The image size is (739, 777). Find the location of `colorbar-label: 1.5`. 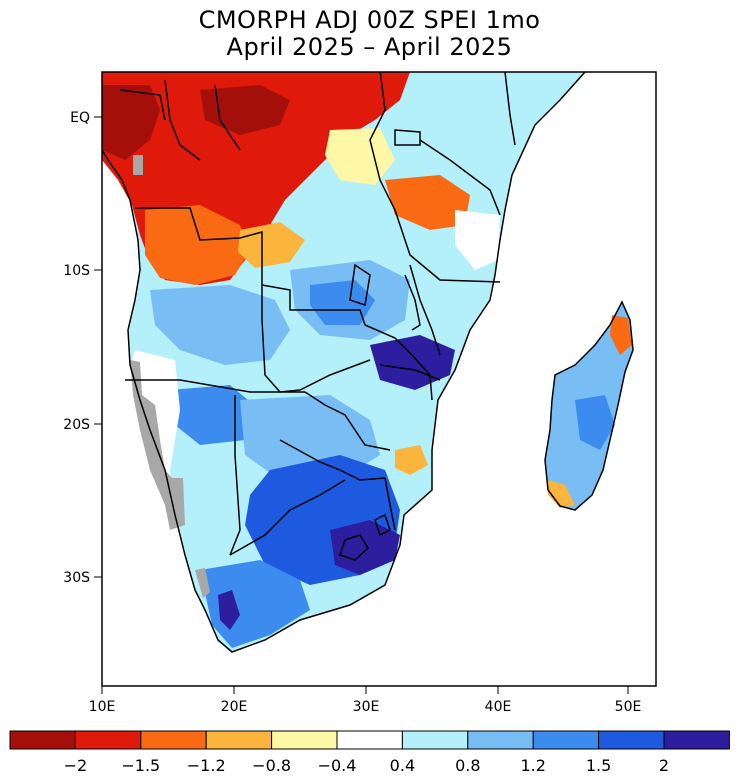

colorbar-label: 1.5 is located at coordinates (598, 765).